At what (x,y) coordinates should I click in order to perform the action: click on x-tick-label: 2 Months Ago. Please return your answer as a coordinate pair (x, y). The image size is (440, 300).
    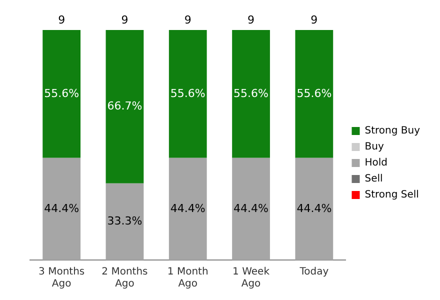
    Looking at the image, I should click on (125, 278).